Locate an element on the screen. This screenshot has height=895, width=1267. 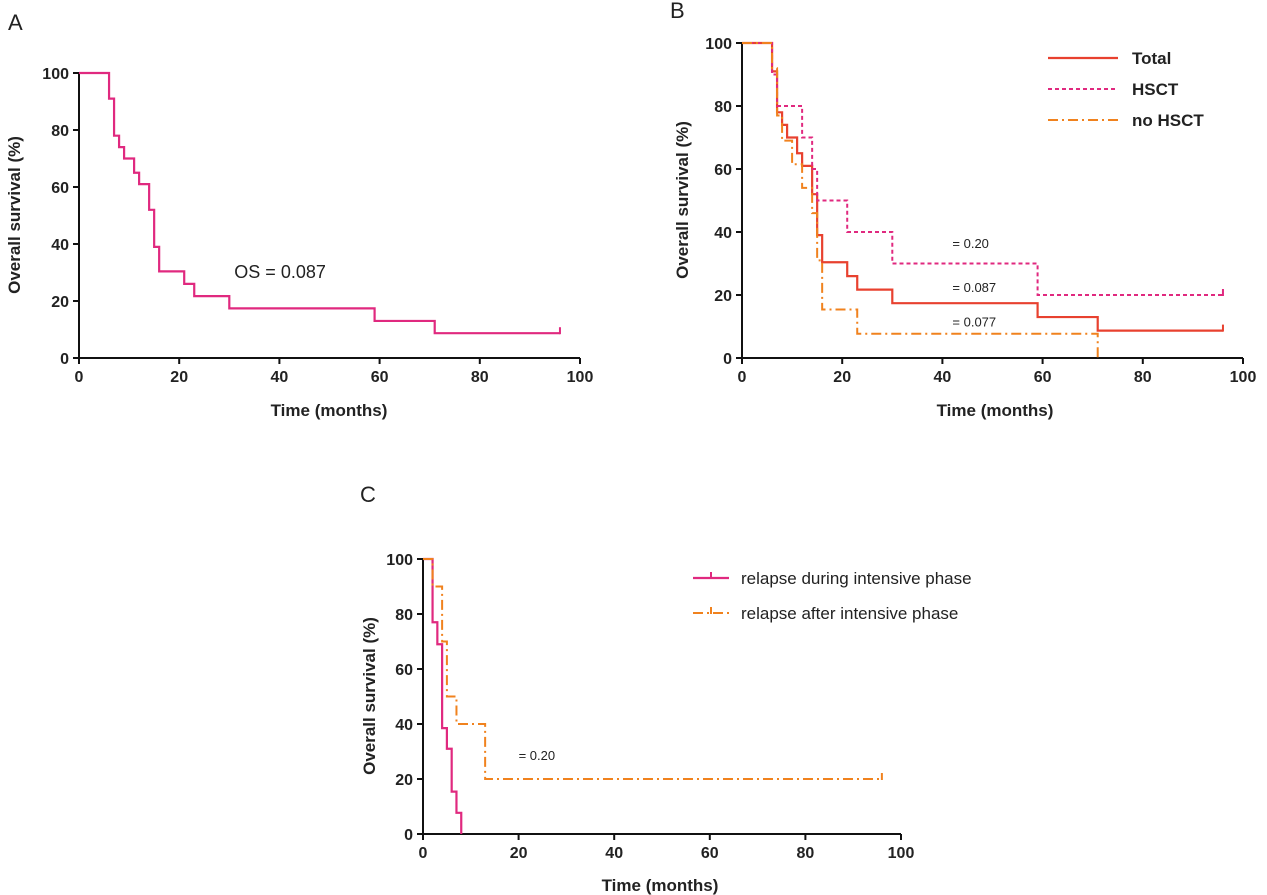
panel-c-x-tick-label: 40 is located at coordinates (614, 853).